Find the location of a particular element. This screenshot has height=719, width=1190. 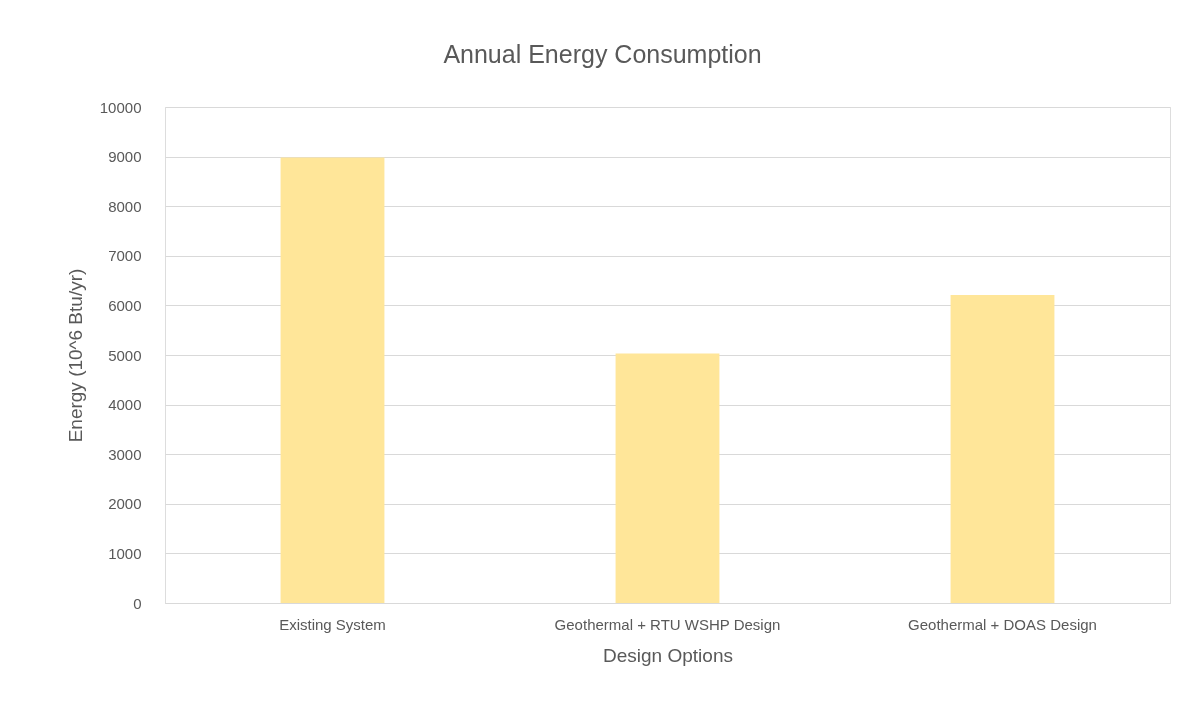

y-tick-label: 9000 is located at coordinates (125, 157).